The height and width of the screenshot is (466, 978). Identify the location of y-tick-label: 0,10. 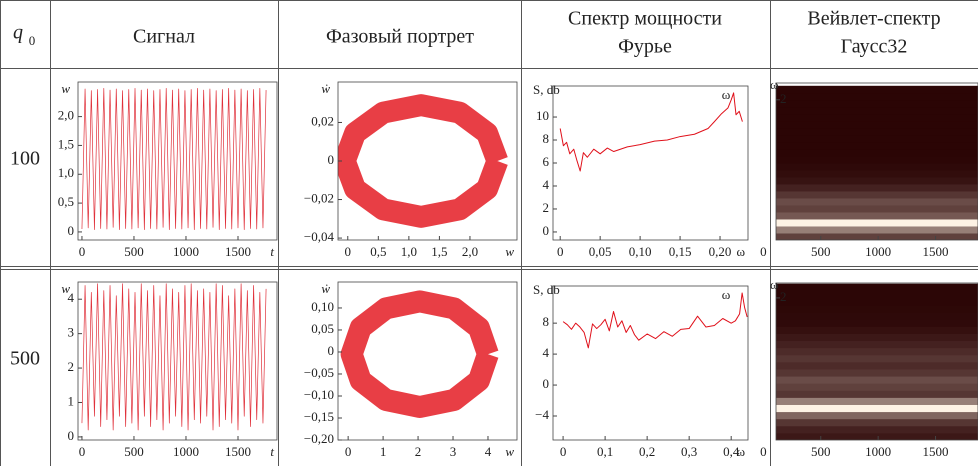
(322, 306).